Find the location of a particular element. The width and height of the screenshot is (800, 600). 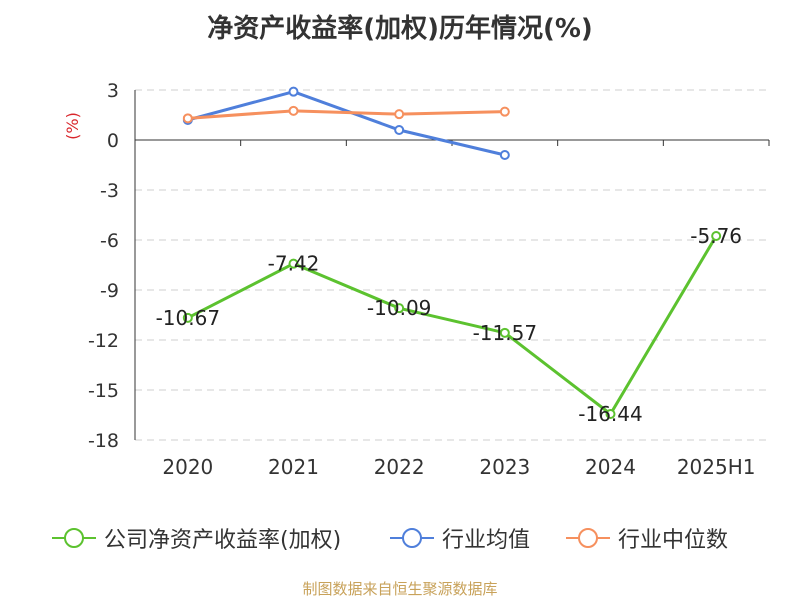

data-label: -10.09 is located at coordinates (399, 308).